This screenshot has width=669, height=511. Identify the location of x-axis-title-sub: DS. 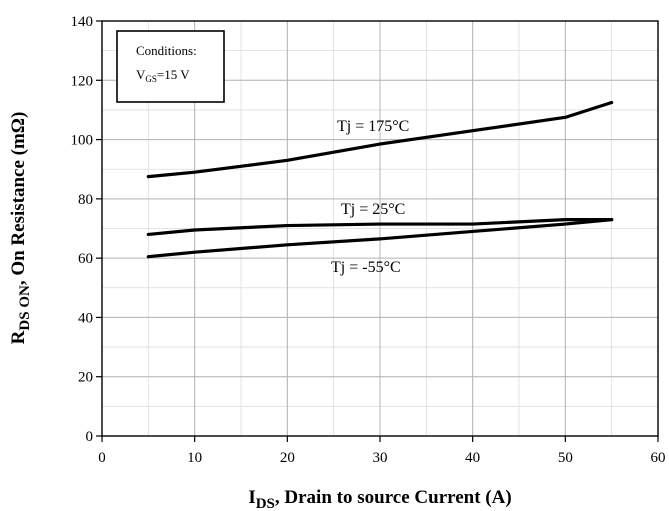
(265, 503).